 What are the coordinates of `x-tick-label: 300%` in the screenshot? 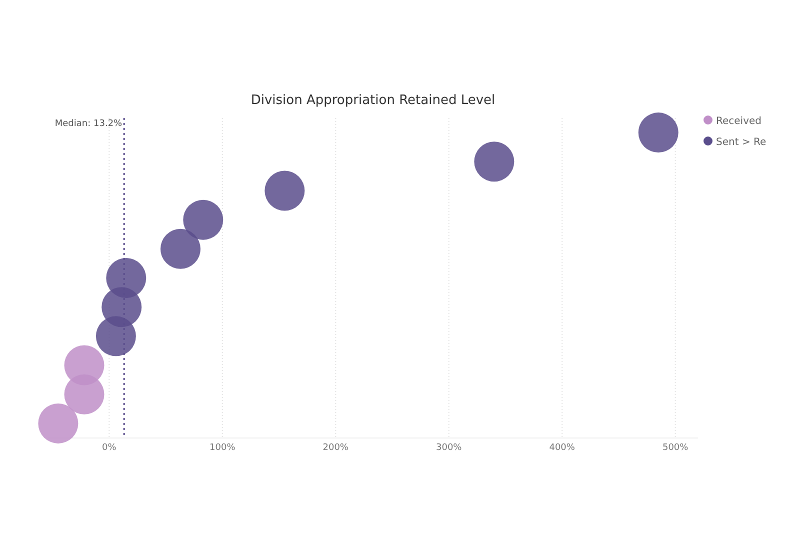 It's located at (449, 448).